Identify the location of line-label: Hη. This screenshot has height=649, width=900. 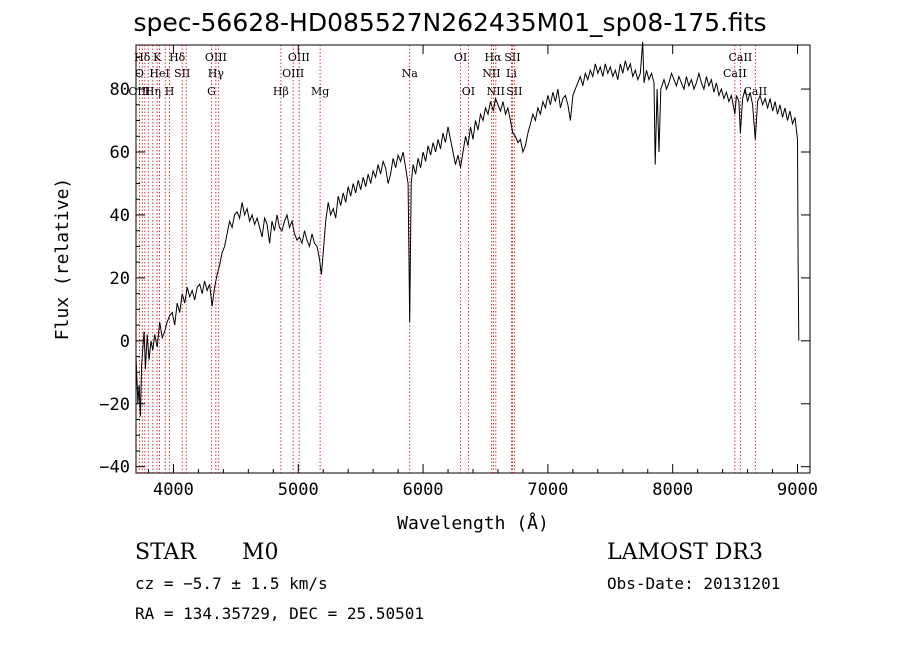
(153, 91).